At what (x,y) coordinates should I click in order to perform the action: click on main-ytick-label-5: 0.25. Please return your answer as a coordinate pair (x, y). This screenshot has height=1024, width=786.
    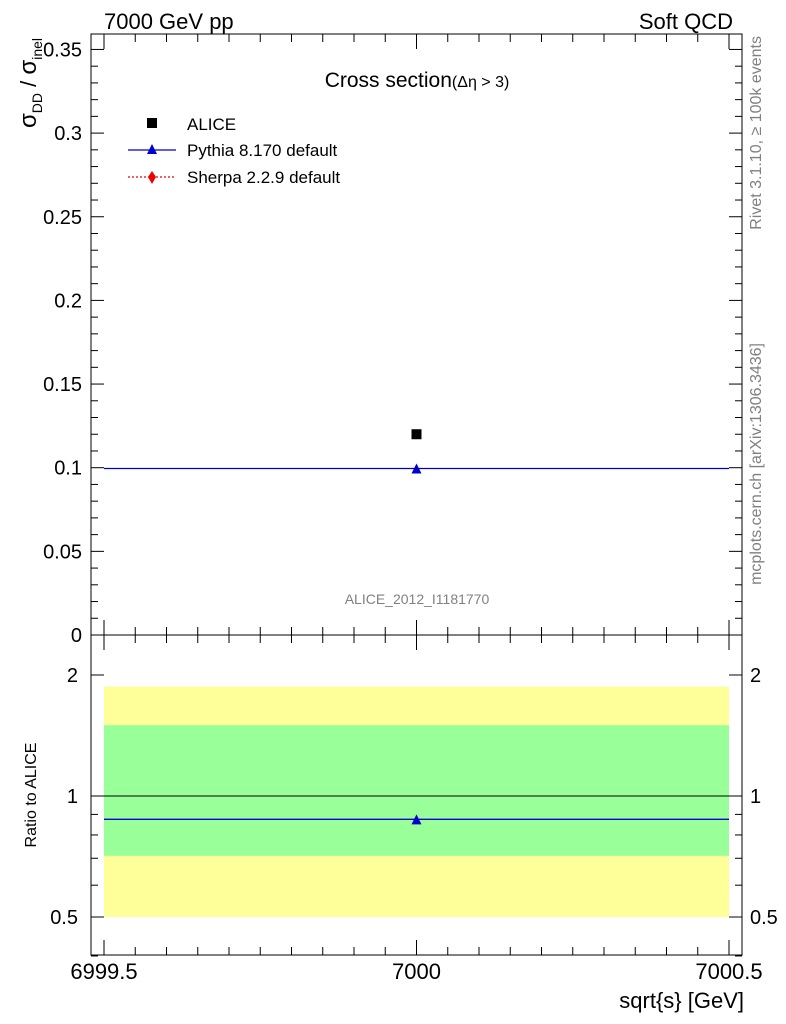
    Looking at the image, I should click on (62, 218).